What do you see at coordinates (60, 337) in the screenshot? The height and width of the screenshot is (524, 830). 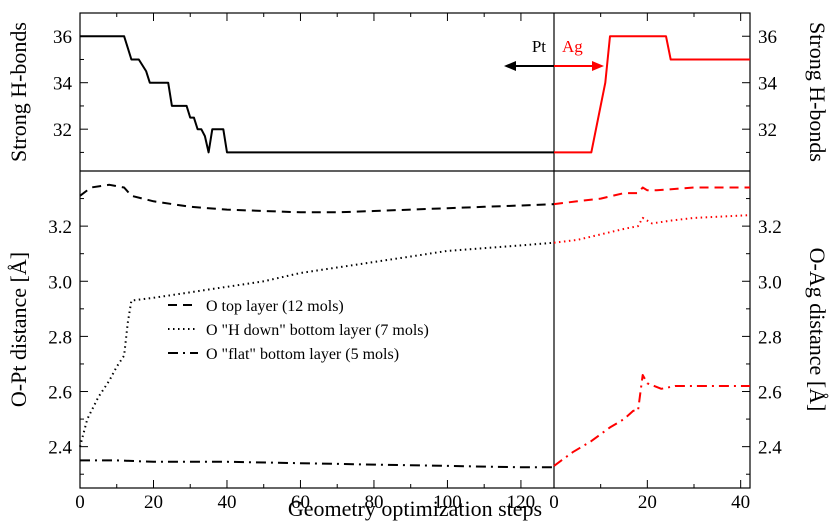 I see `bottom-ytick-label-left: 2.8` at bounding box center [60, 337].